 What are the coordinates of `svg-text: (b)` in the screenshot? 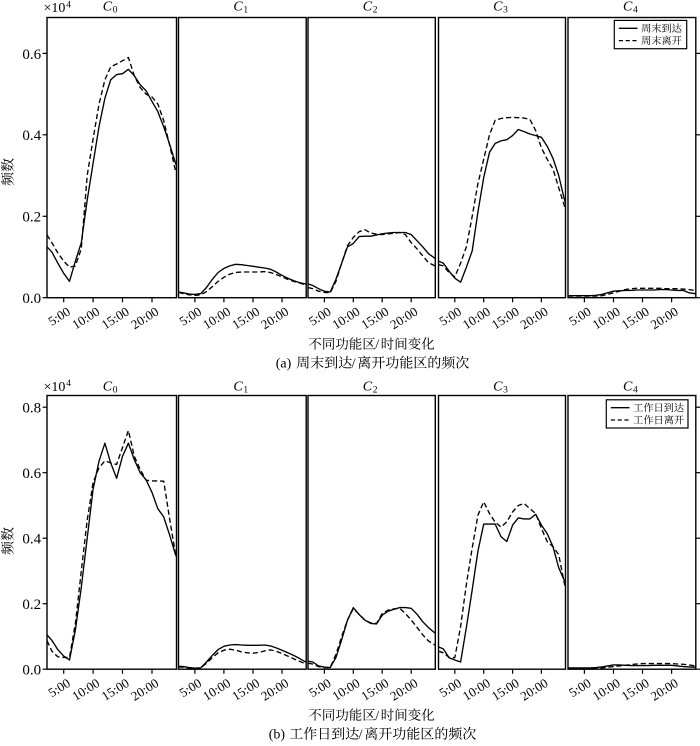 It's located at (277, 735).